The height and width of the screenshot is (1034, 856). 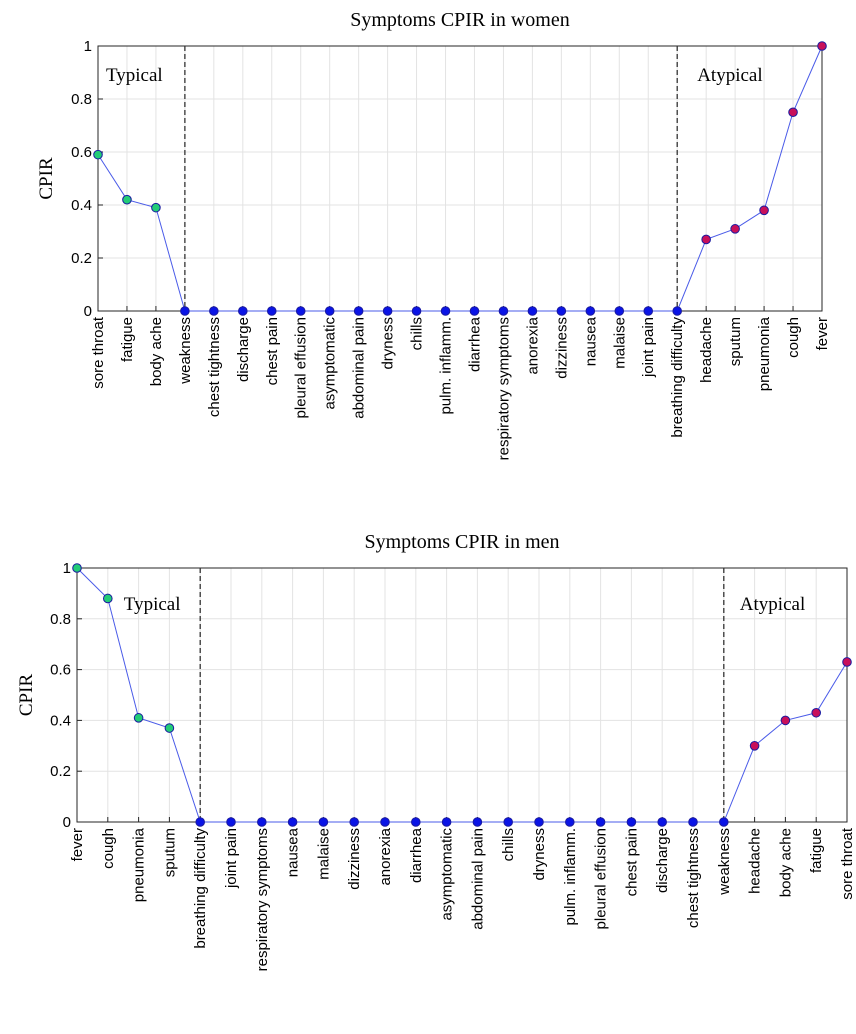 What do you see at coordinates (693, 878) in the screenshot?
I see `x-tick-label: chest tightness` at bounding box center [693, 878].